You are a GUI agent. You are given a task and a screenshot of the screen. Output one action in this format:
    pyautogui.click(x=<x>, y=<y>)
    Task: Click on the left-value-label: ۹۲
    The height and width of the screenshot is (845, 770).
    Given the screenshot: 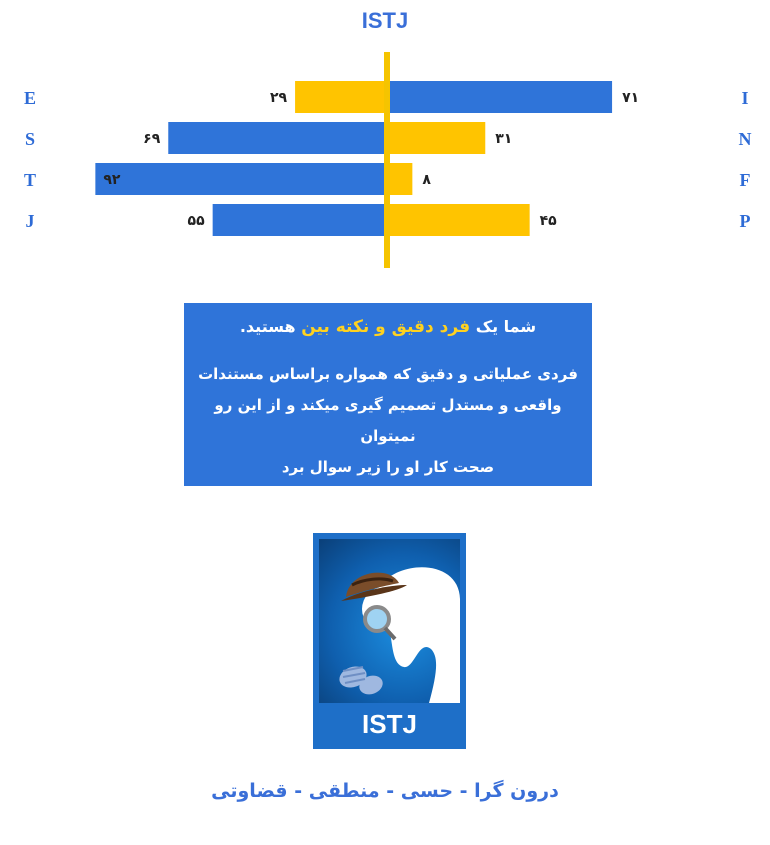 What is the action you would take?
    pyautogui.click(x=112, y=180)
    